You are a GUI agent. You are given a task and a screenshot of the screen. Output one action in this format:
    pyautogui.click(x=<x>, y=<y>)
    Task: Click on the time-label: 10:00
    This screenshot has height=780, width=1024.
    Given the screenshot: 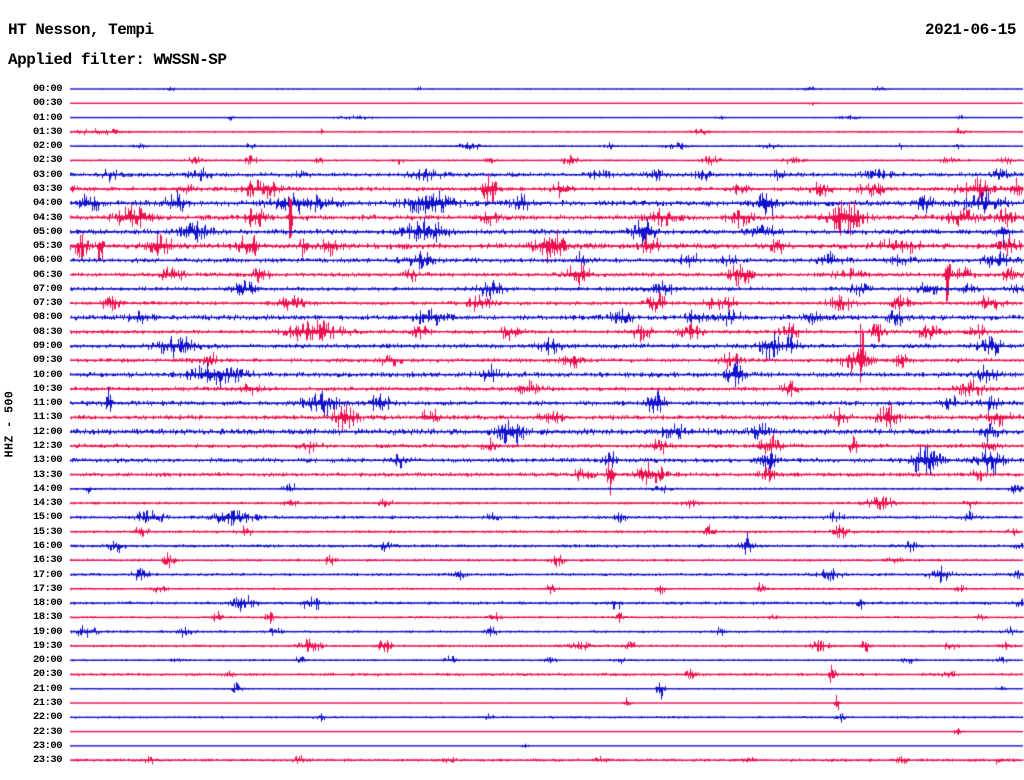 What is the action you would take?
    pyautogui.click(x=47, y=374)
    